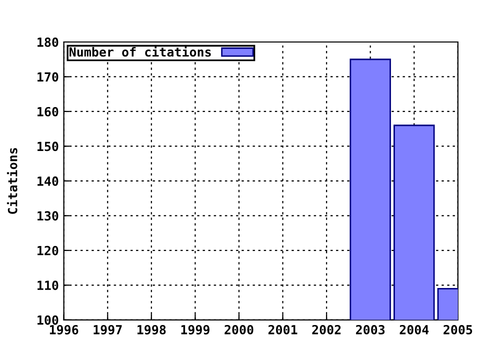 This screenshot has height=350, width=480. I want to click on x-tick-label: 2002, so click(326, 329).